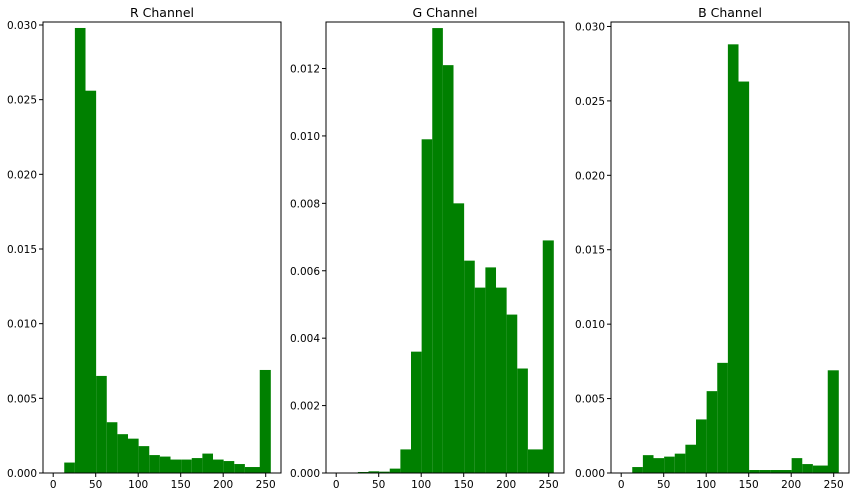 Image resolution: width=856 pixels, height=496 pixels. Describe the element at coordinates (305, 474) in the screenshot. I see `g-channel-y-tick-label: 0.000` at that location.